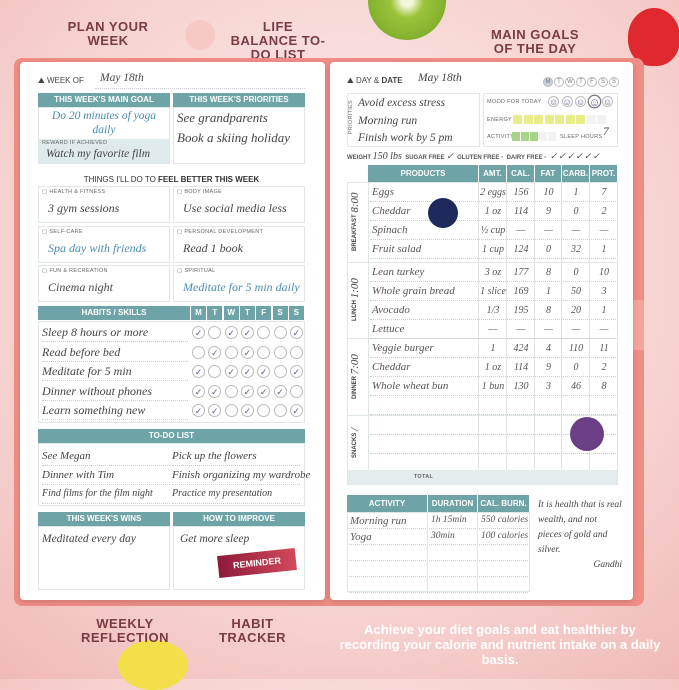 Image resolution: width=679 pixels, height=690 pixels. I want to click on todo-item: Pick up the flowers, so click(214, 456).